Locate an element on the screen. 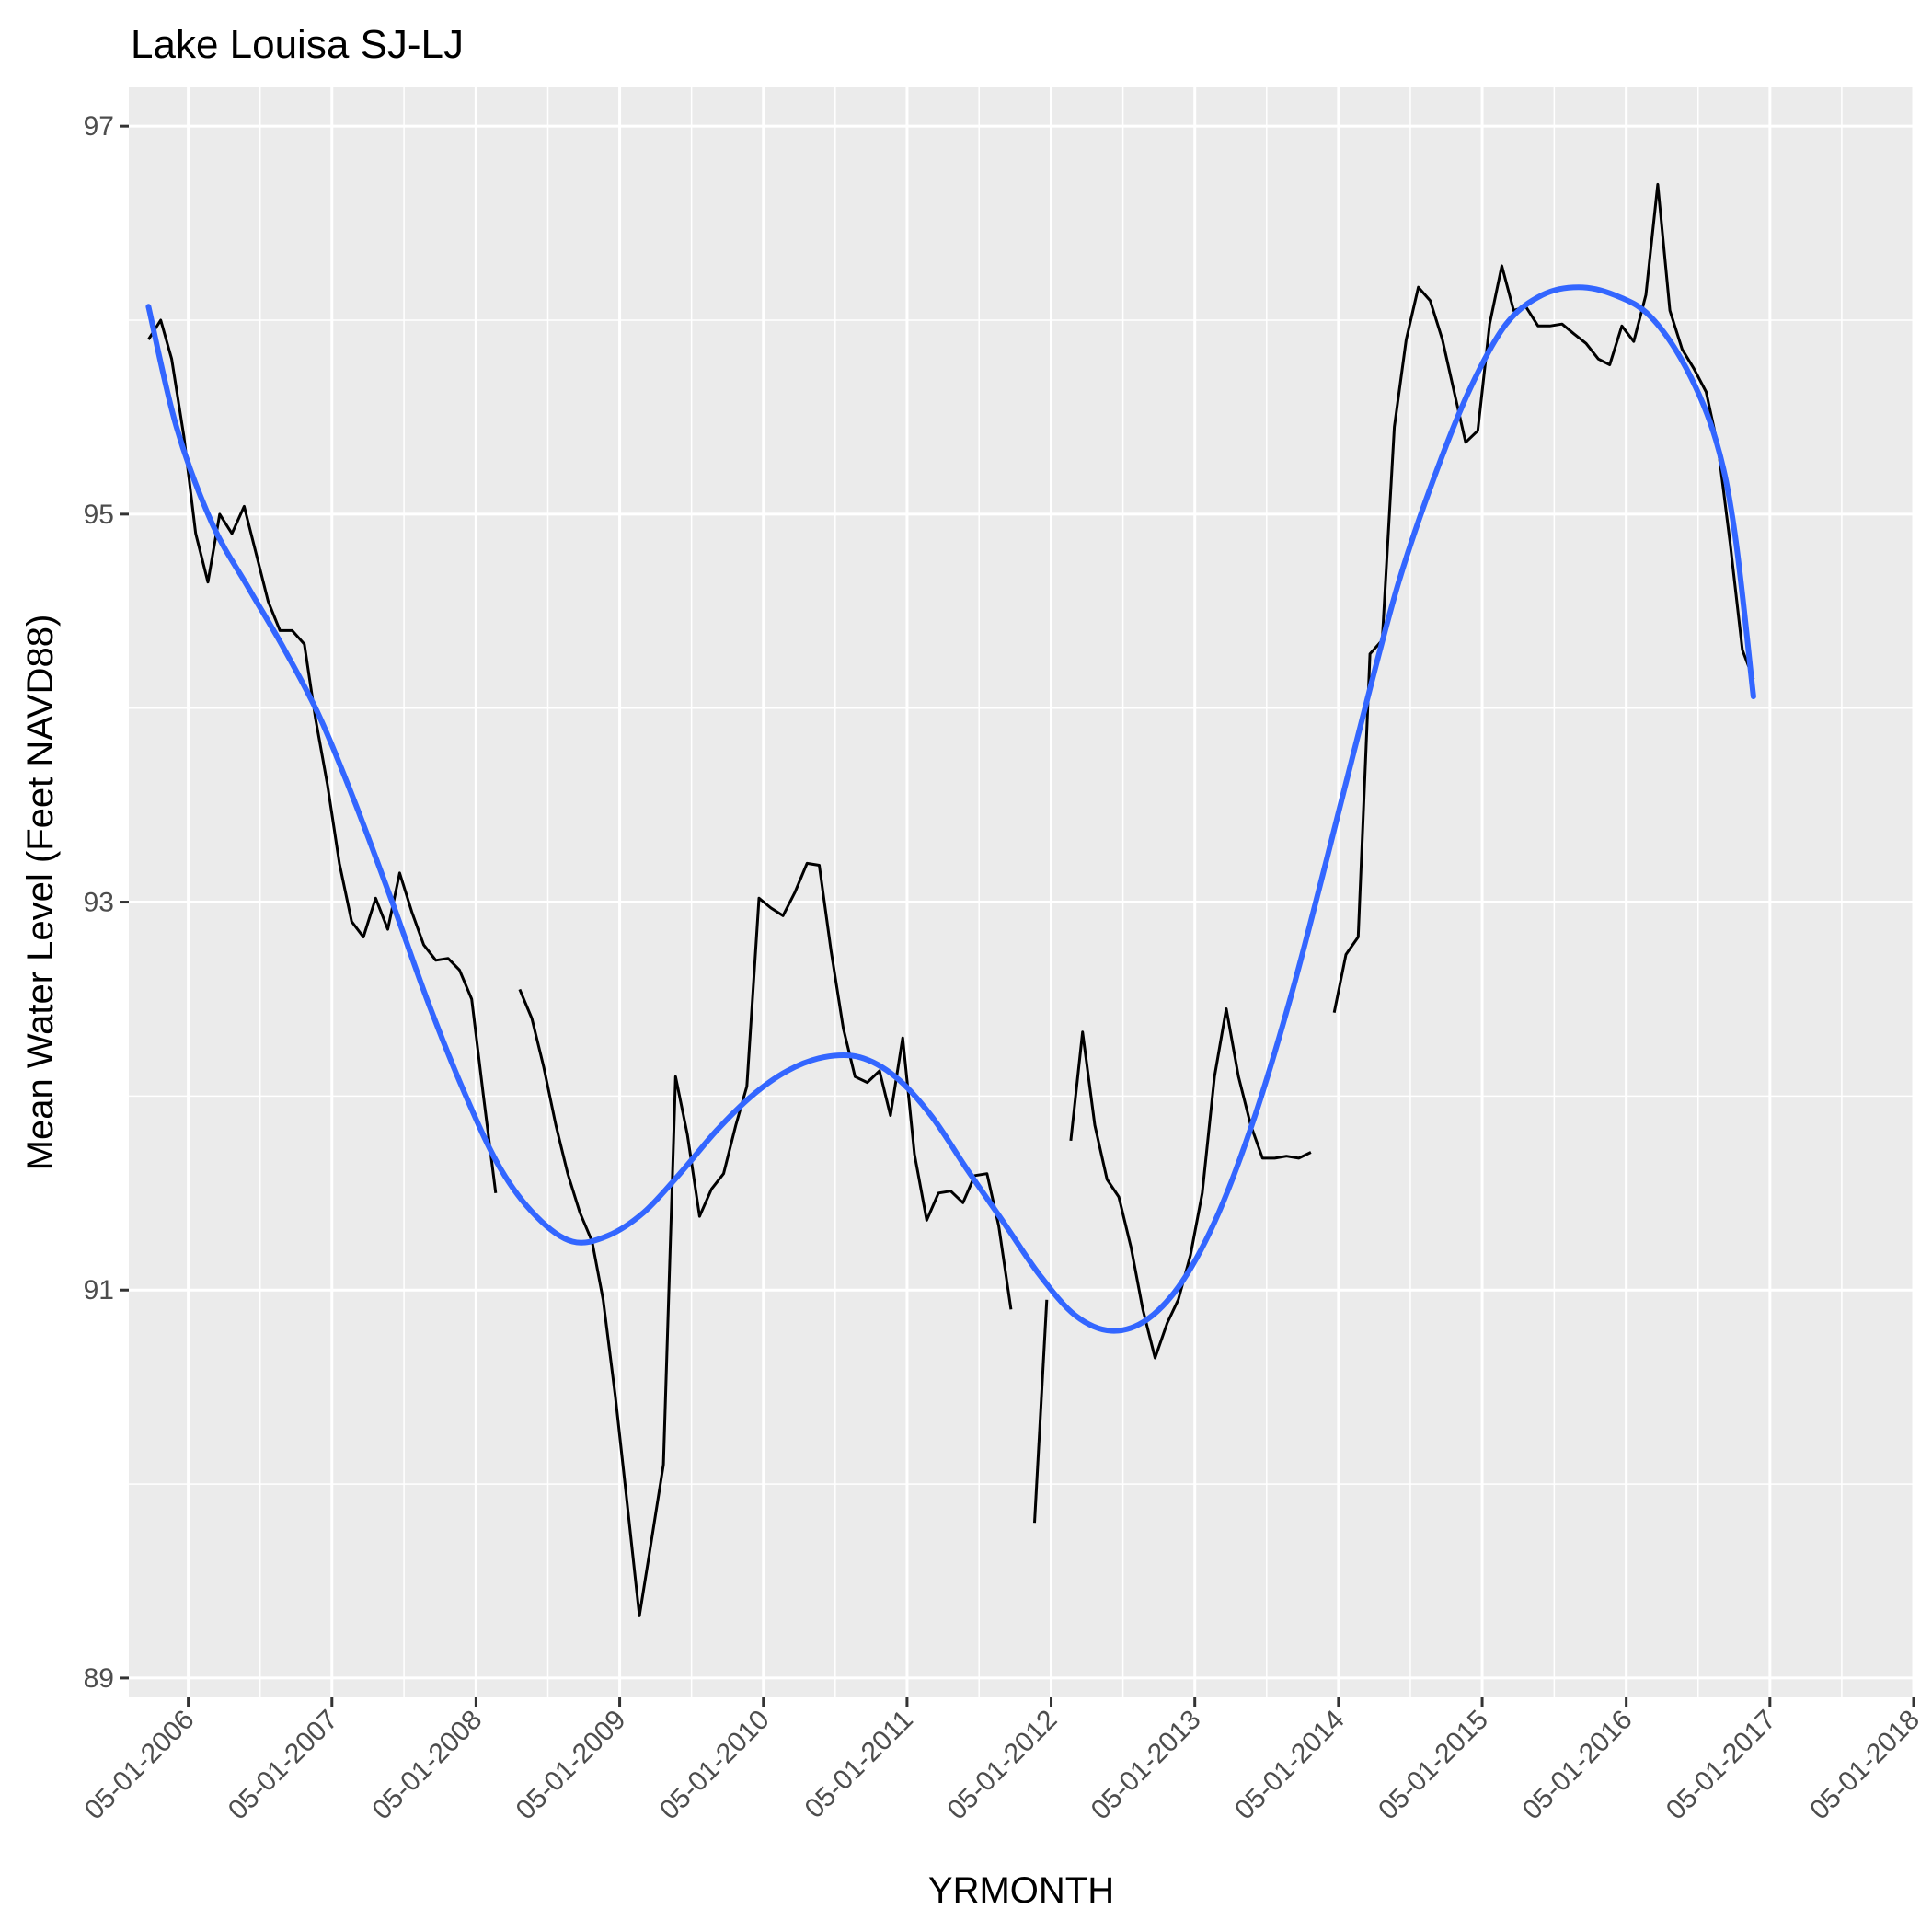  x-tick-label: 05-01-2011 is located at coordinates (859, 1764).